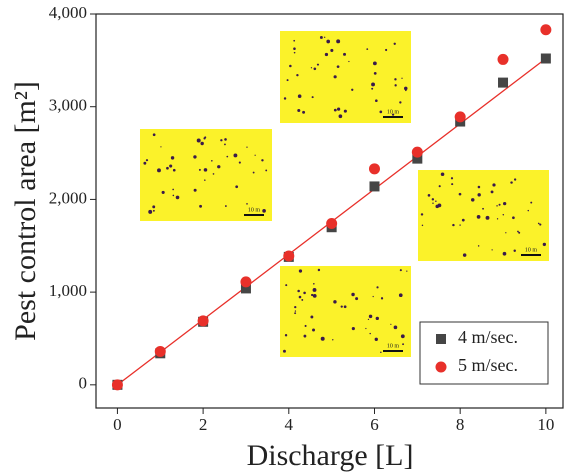 The width and height of the screenshot is (565, 474). I want to click on y-tick-label: 4,000, so click(68, 12).